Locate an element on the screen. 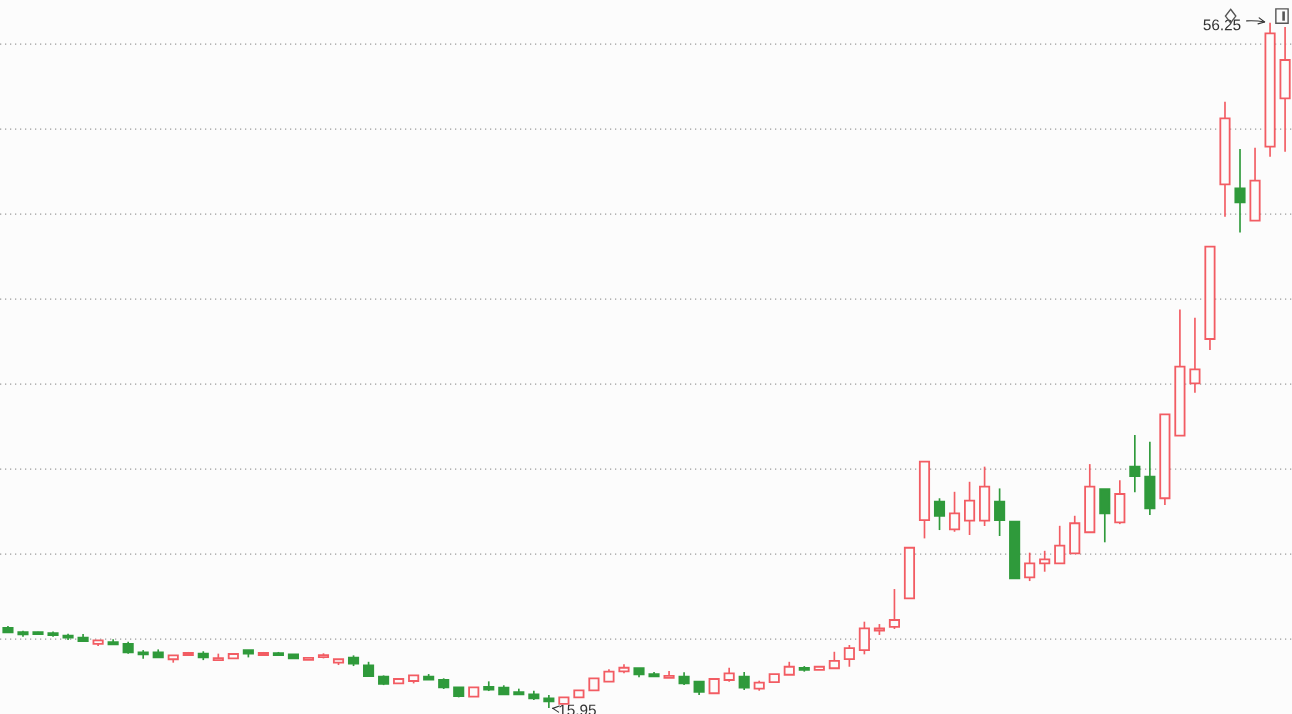 The image size is (1292, 714). annotation: 56.25 is located at coordinates (1222, 25).